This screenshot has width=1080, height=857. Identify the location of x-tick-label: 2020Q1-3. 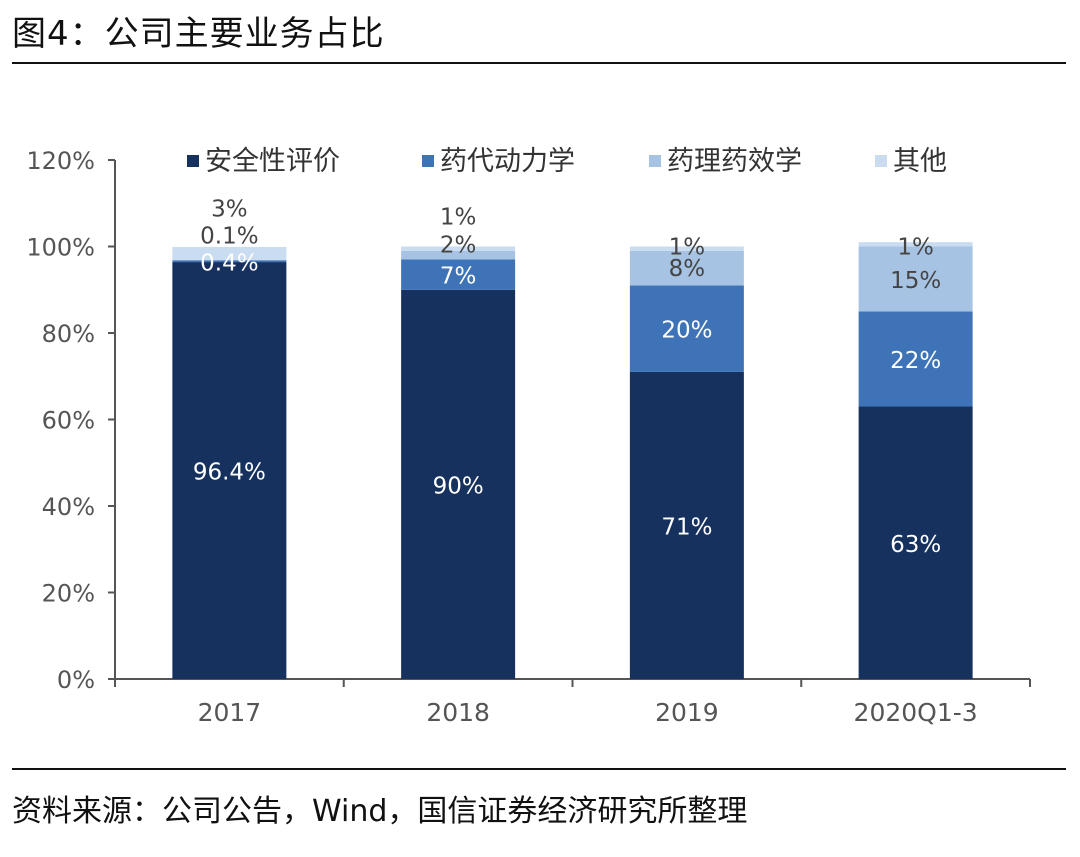
(916, 712).